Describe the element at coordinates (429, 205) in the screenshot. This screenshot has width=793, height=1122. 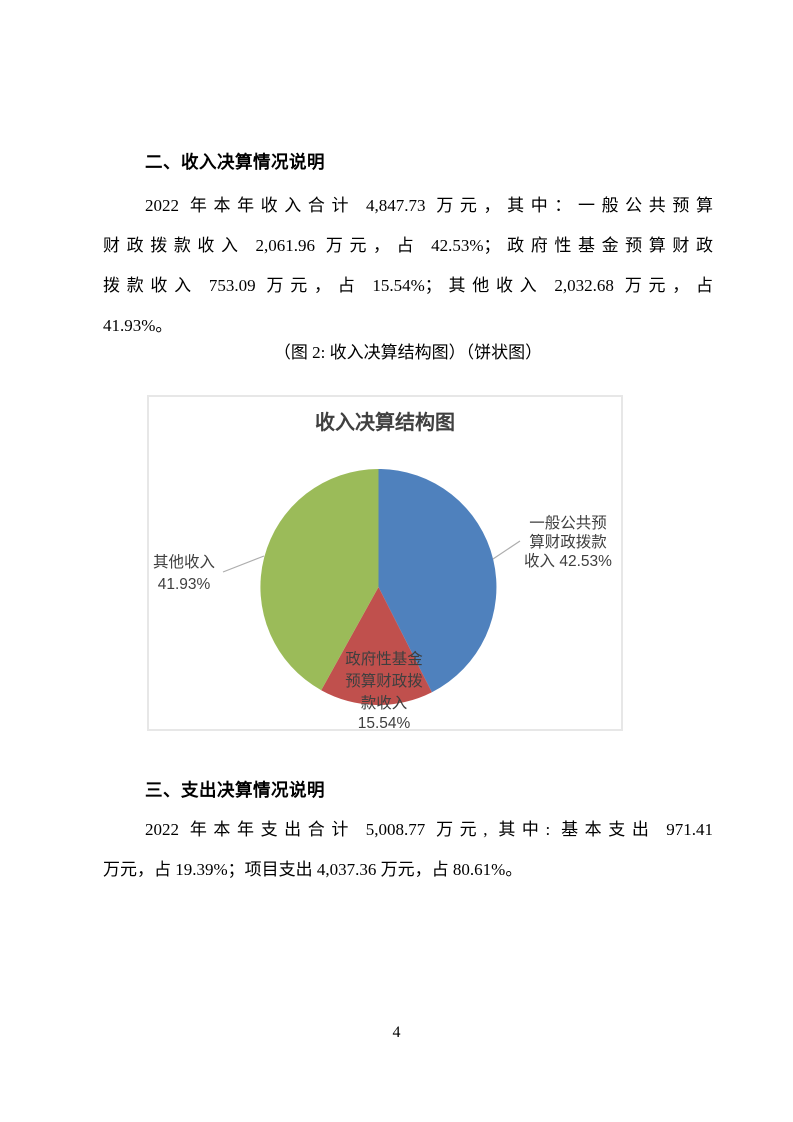
I see `paragraph-line: 2022 年本年收入合计 4,847.73 万元，其中：一般公共预算` at that location.